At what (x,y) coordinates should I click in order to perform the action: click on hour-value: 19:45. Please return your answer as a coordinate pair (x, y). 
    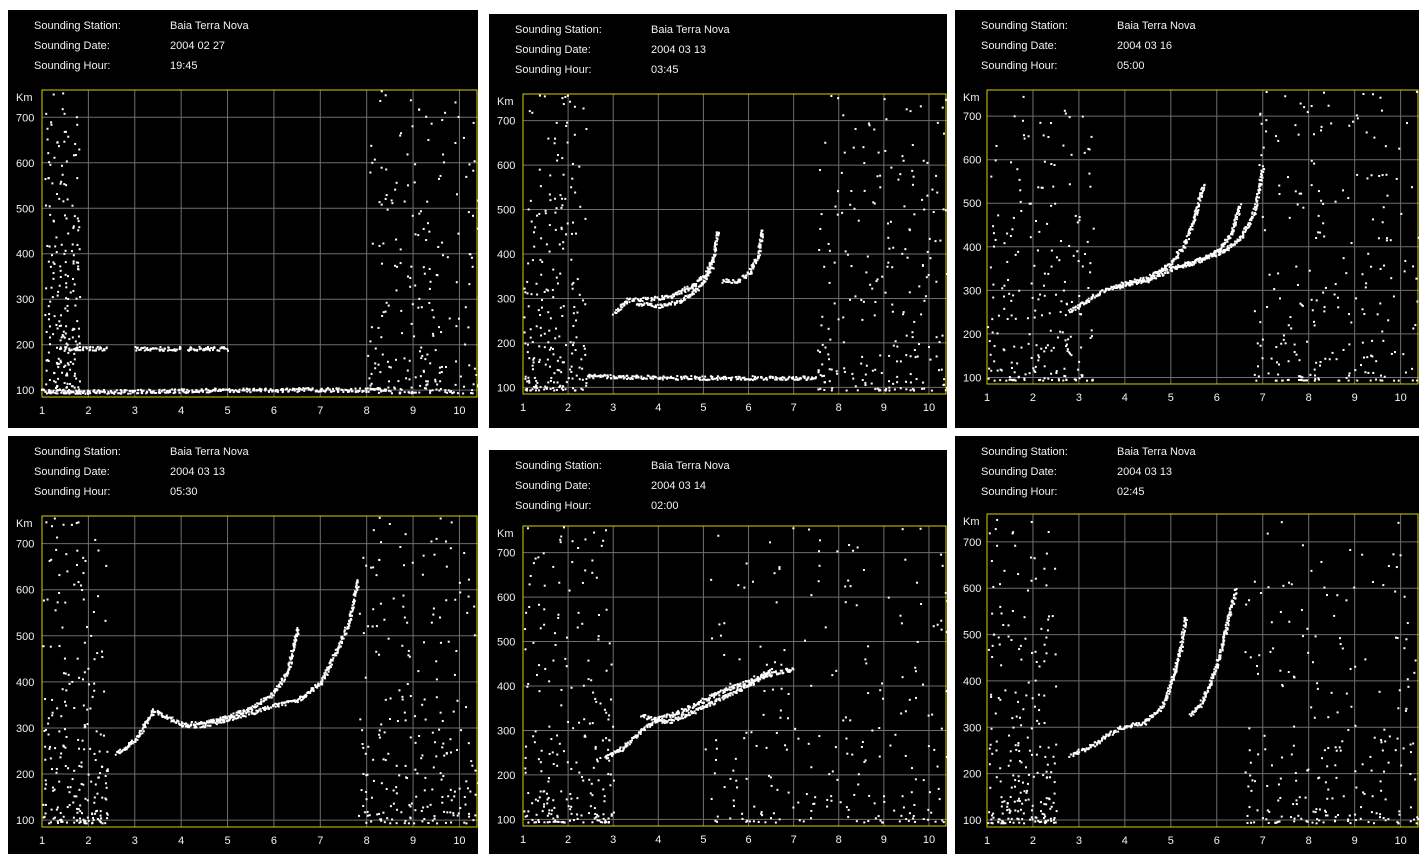
    Looking at the image, I should click on (184, 66).